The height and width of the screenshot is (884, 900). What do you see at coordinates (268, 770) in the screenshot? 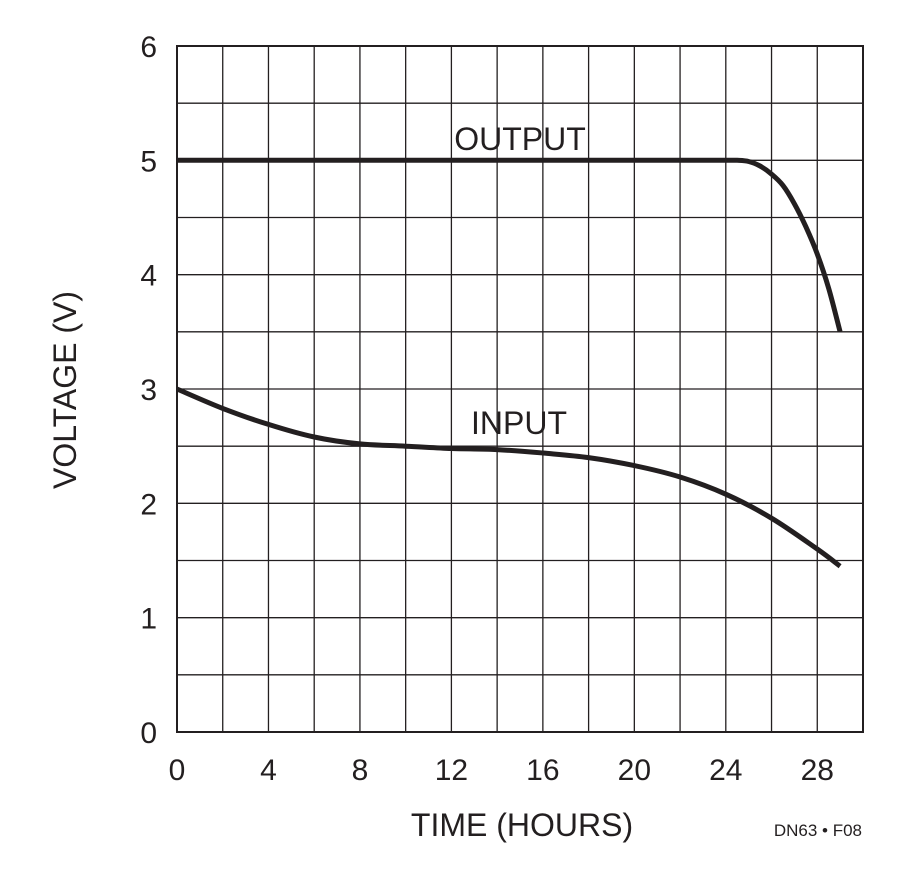
I see `x-tick-label: 4` at bounding box center [268, 770].